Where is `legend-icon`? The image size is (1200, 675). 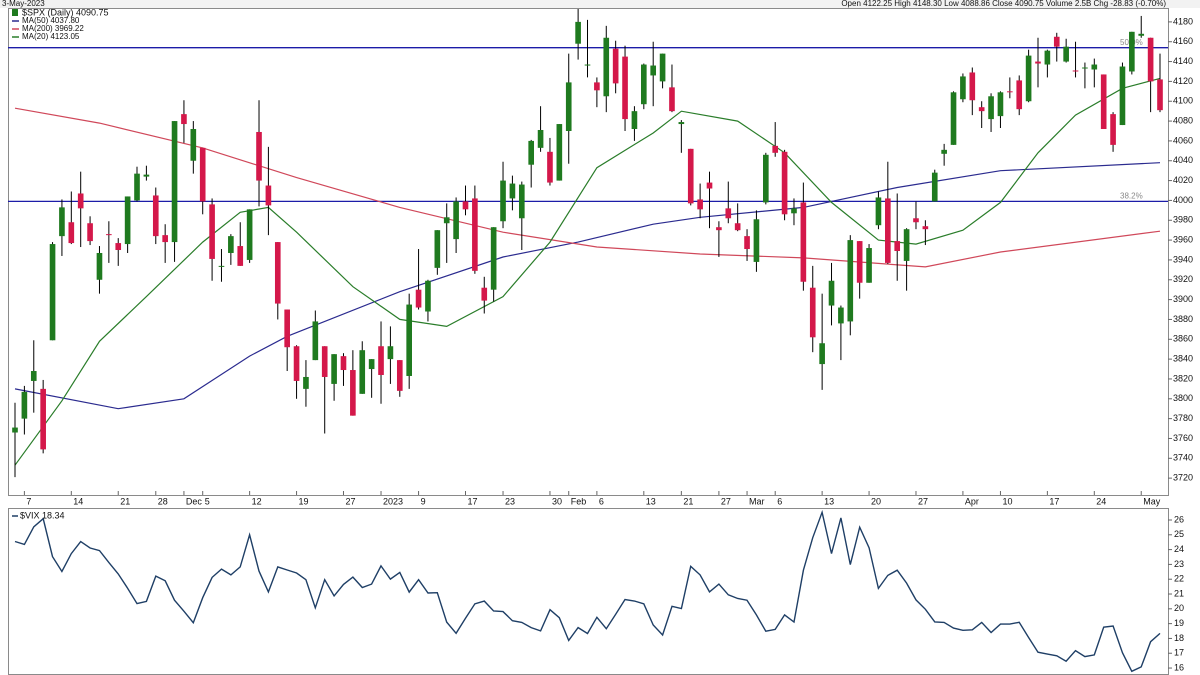
legend-icon is located at coordinates (15, 12).